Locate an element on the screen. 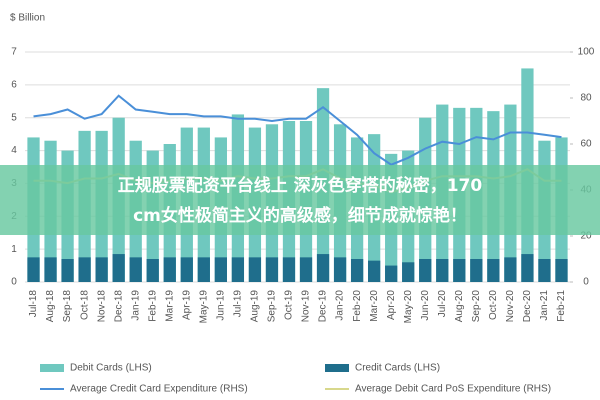  x-tick-label: May-19 is located at coordinates (203, 307).